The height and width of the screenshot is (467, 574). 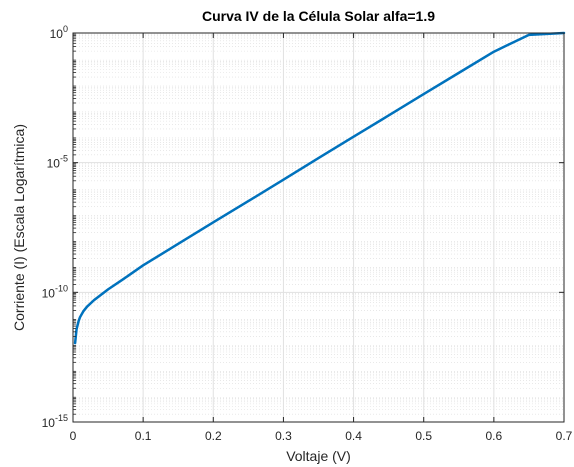 I want to click on x-tick-label: 0, so click(x=73, y=436).